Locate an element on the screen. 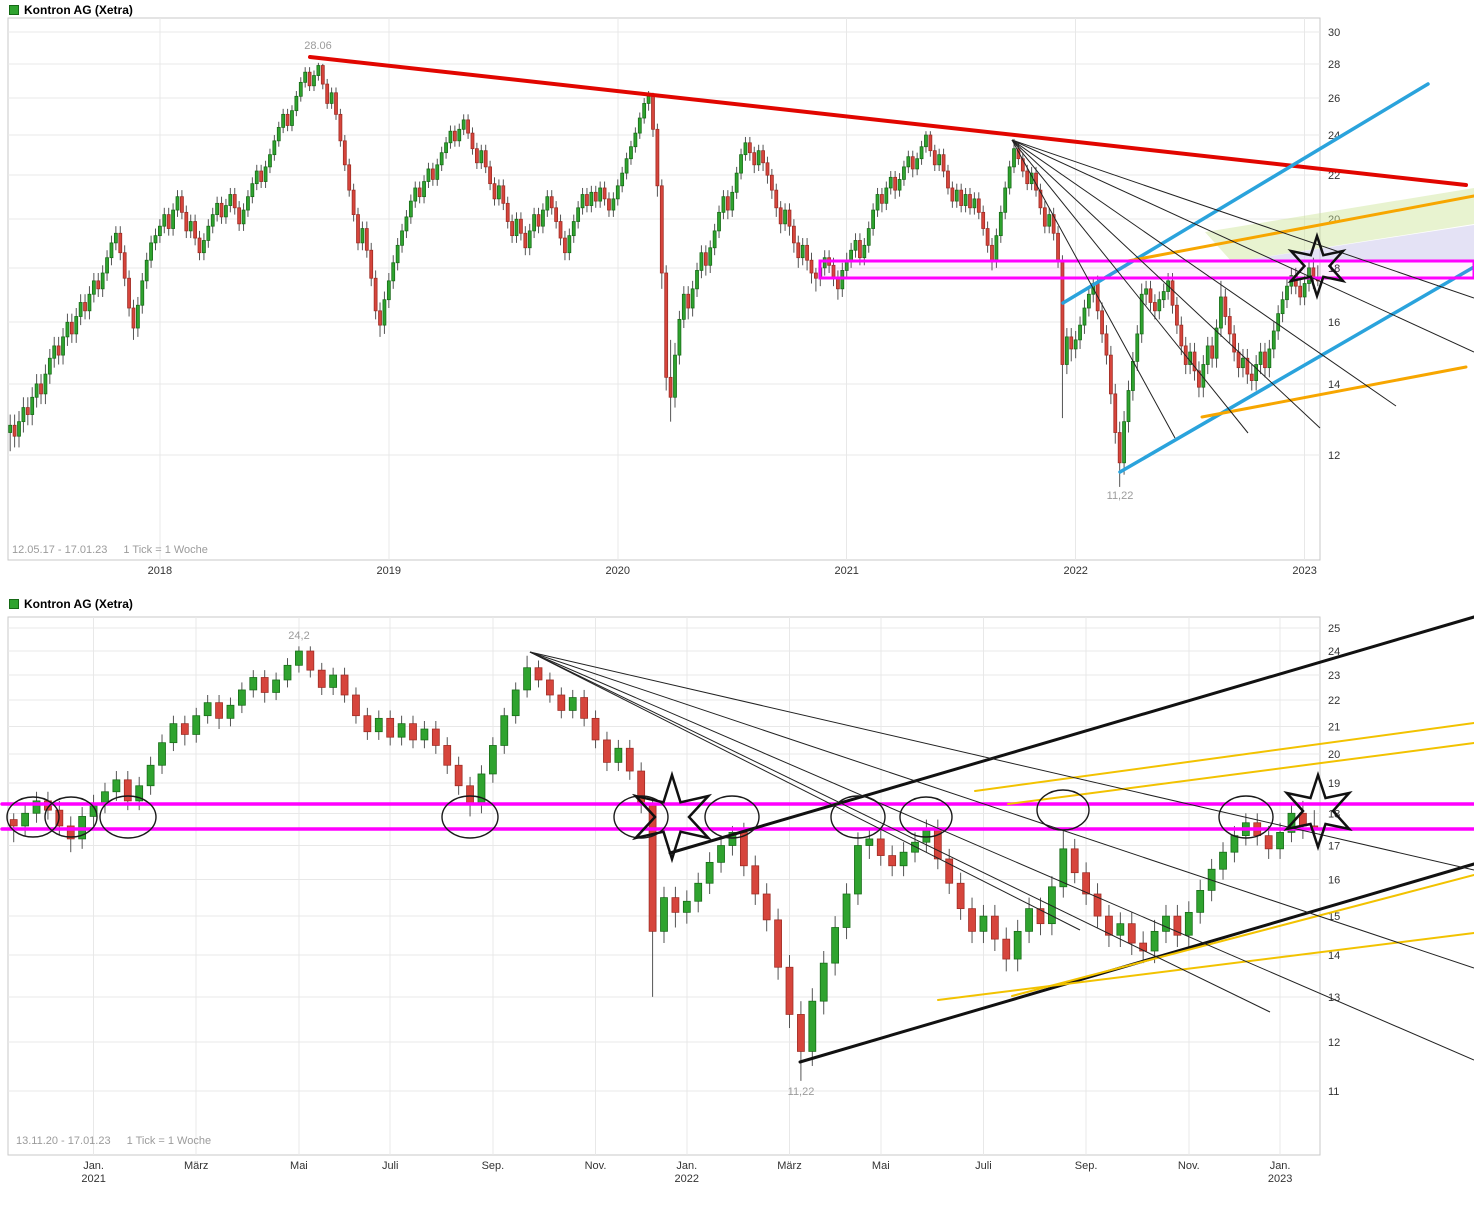 The height and width of the screenshot is (1232, 1474). orange-trendline-lower is located at coordinates (1334, 392).